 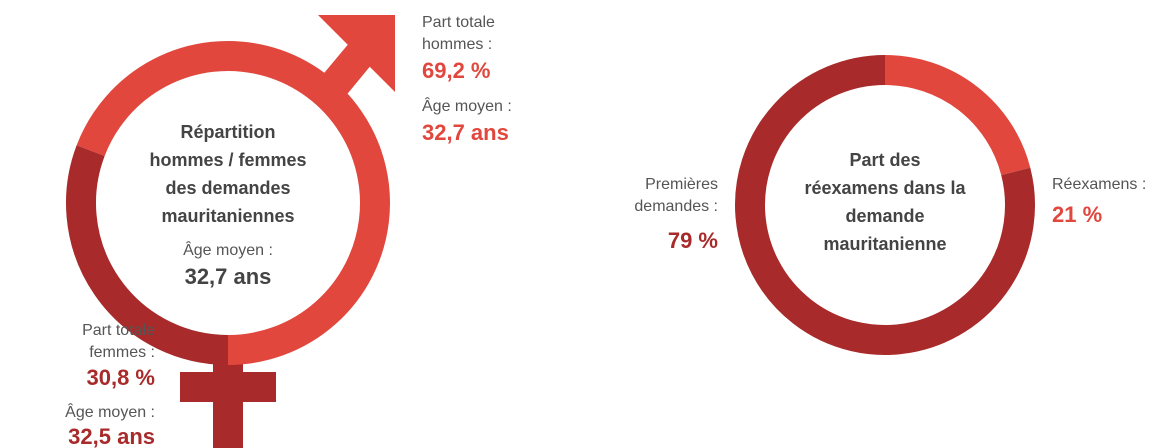 I want to click on female-cross-horizontal, so click(x=228, y=387).